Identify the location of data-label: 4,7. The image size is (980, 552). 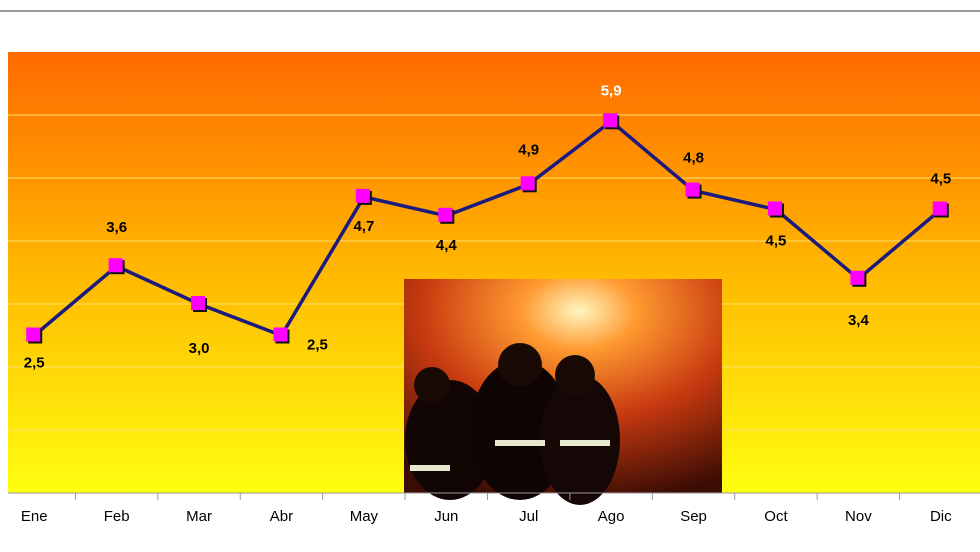
(363, 226).